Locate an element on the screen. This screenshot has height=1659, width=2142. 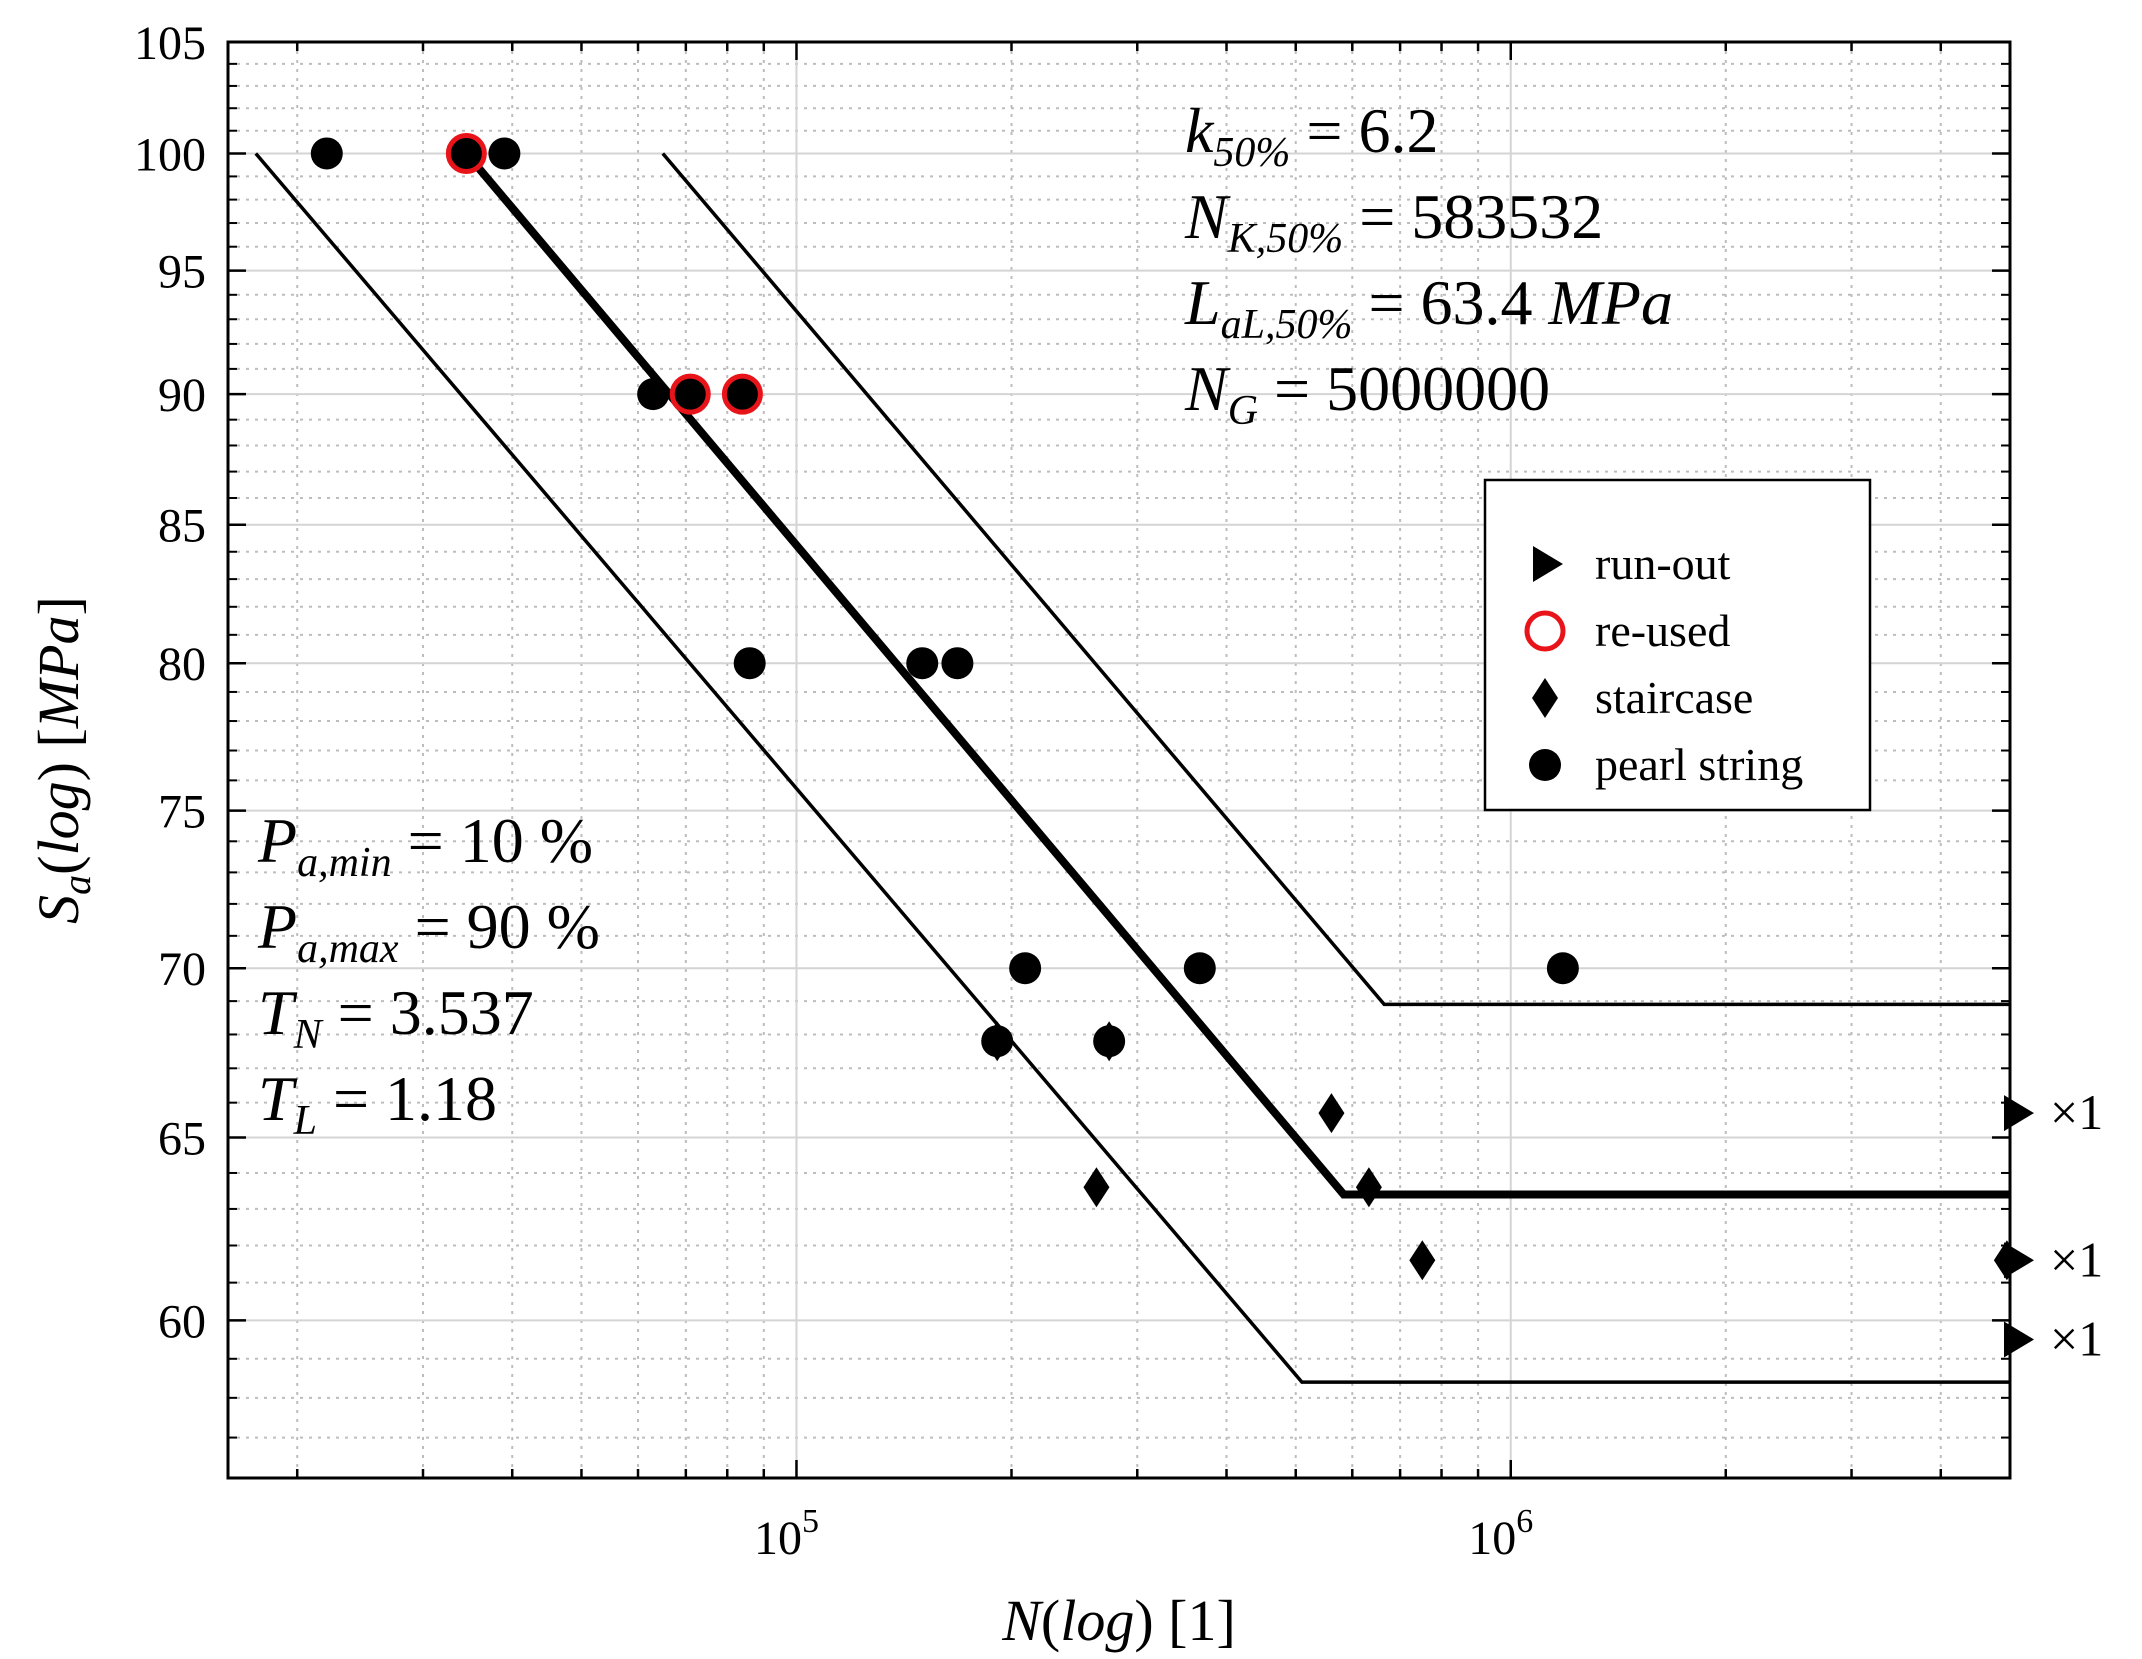
y-tick-labels: 60 65 70 75 80 85 90 95 100 105 is located at coordinates (170, 682).